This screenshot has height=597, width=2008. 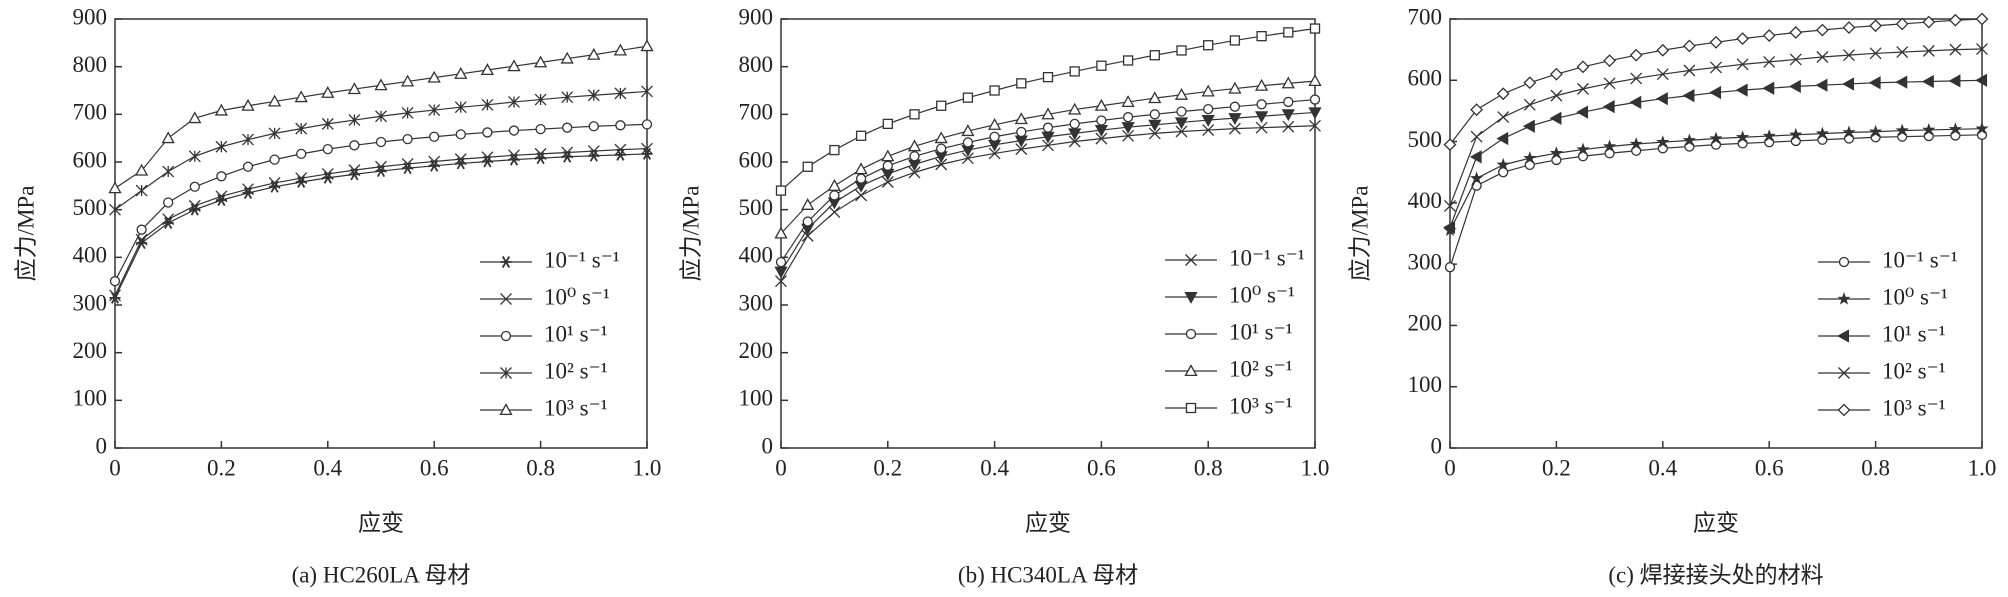 I want to click on y-tick-label: 900, so click(x=90, y=16).